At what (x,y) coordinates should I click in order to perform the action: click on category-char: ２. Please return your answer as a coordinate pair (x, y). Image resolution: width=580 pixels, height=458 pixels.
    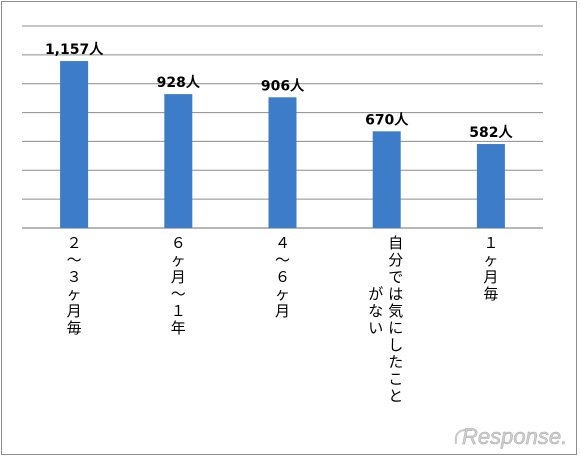
    Looking at the image, I should click on (74, 243).